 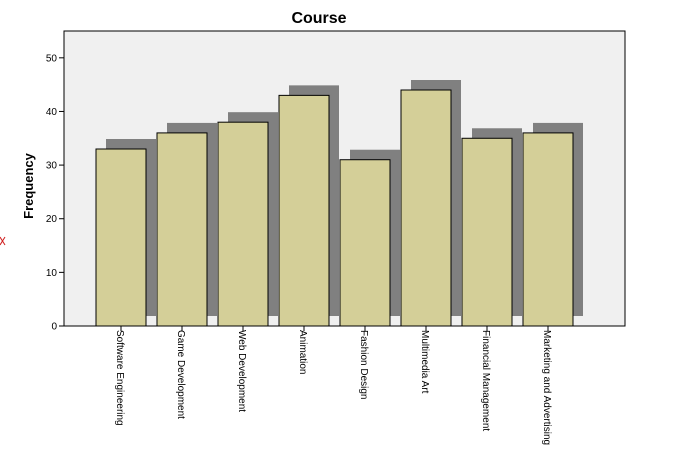 I want to click on y-tick-label: 50, so click(x=52, y=58).